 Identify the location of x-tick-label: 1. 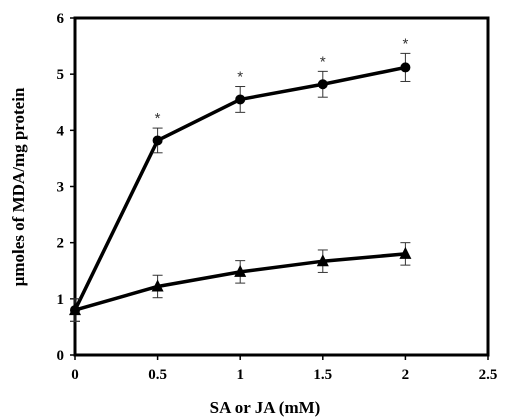
(240, 375).